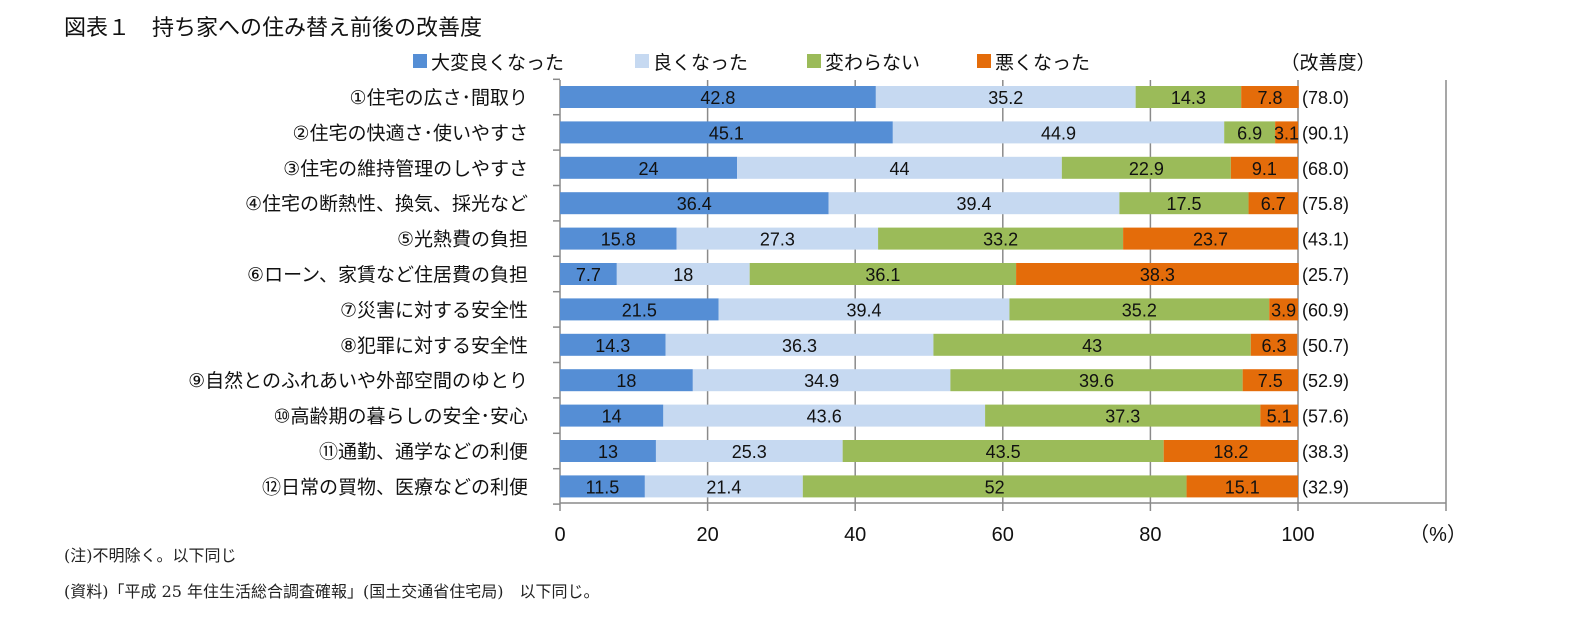 The width and height of the screenshot is (1587, 636). What do you see at coordinates (1273, 346) in the screenshot?
I see `data-label: 6.3` at bounding box center [1273, 346].